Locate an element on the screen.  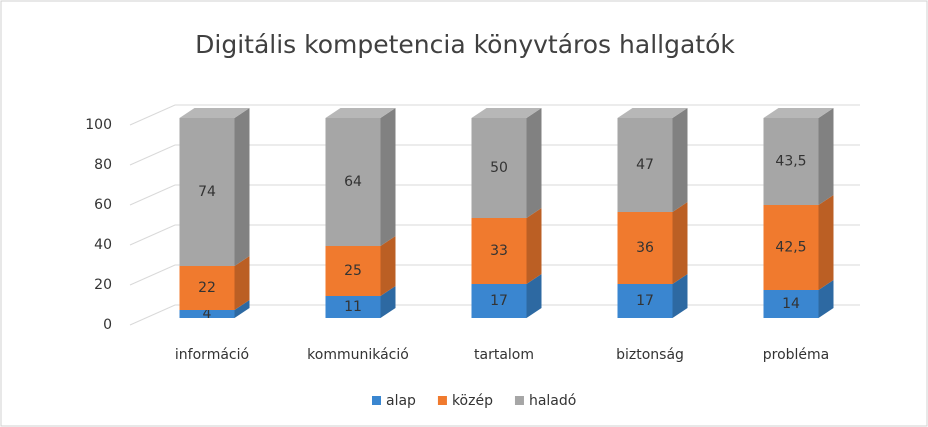
data-label: 50 is located at coordinates (499, 168).